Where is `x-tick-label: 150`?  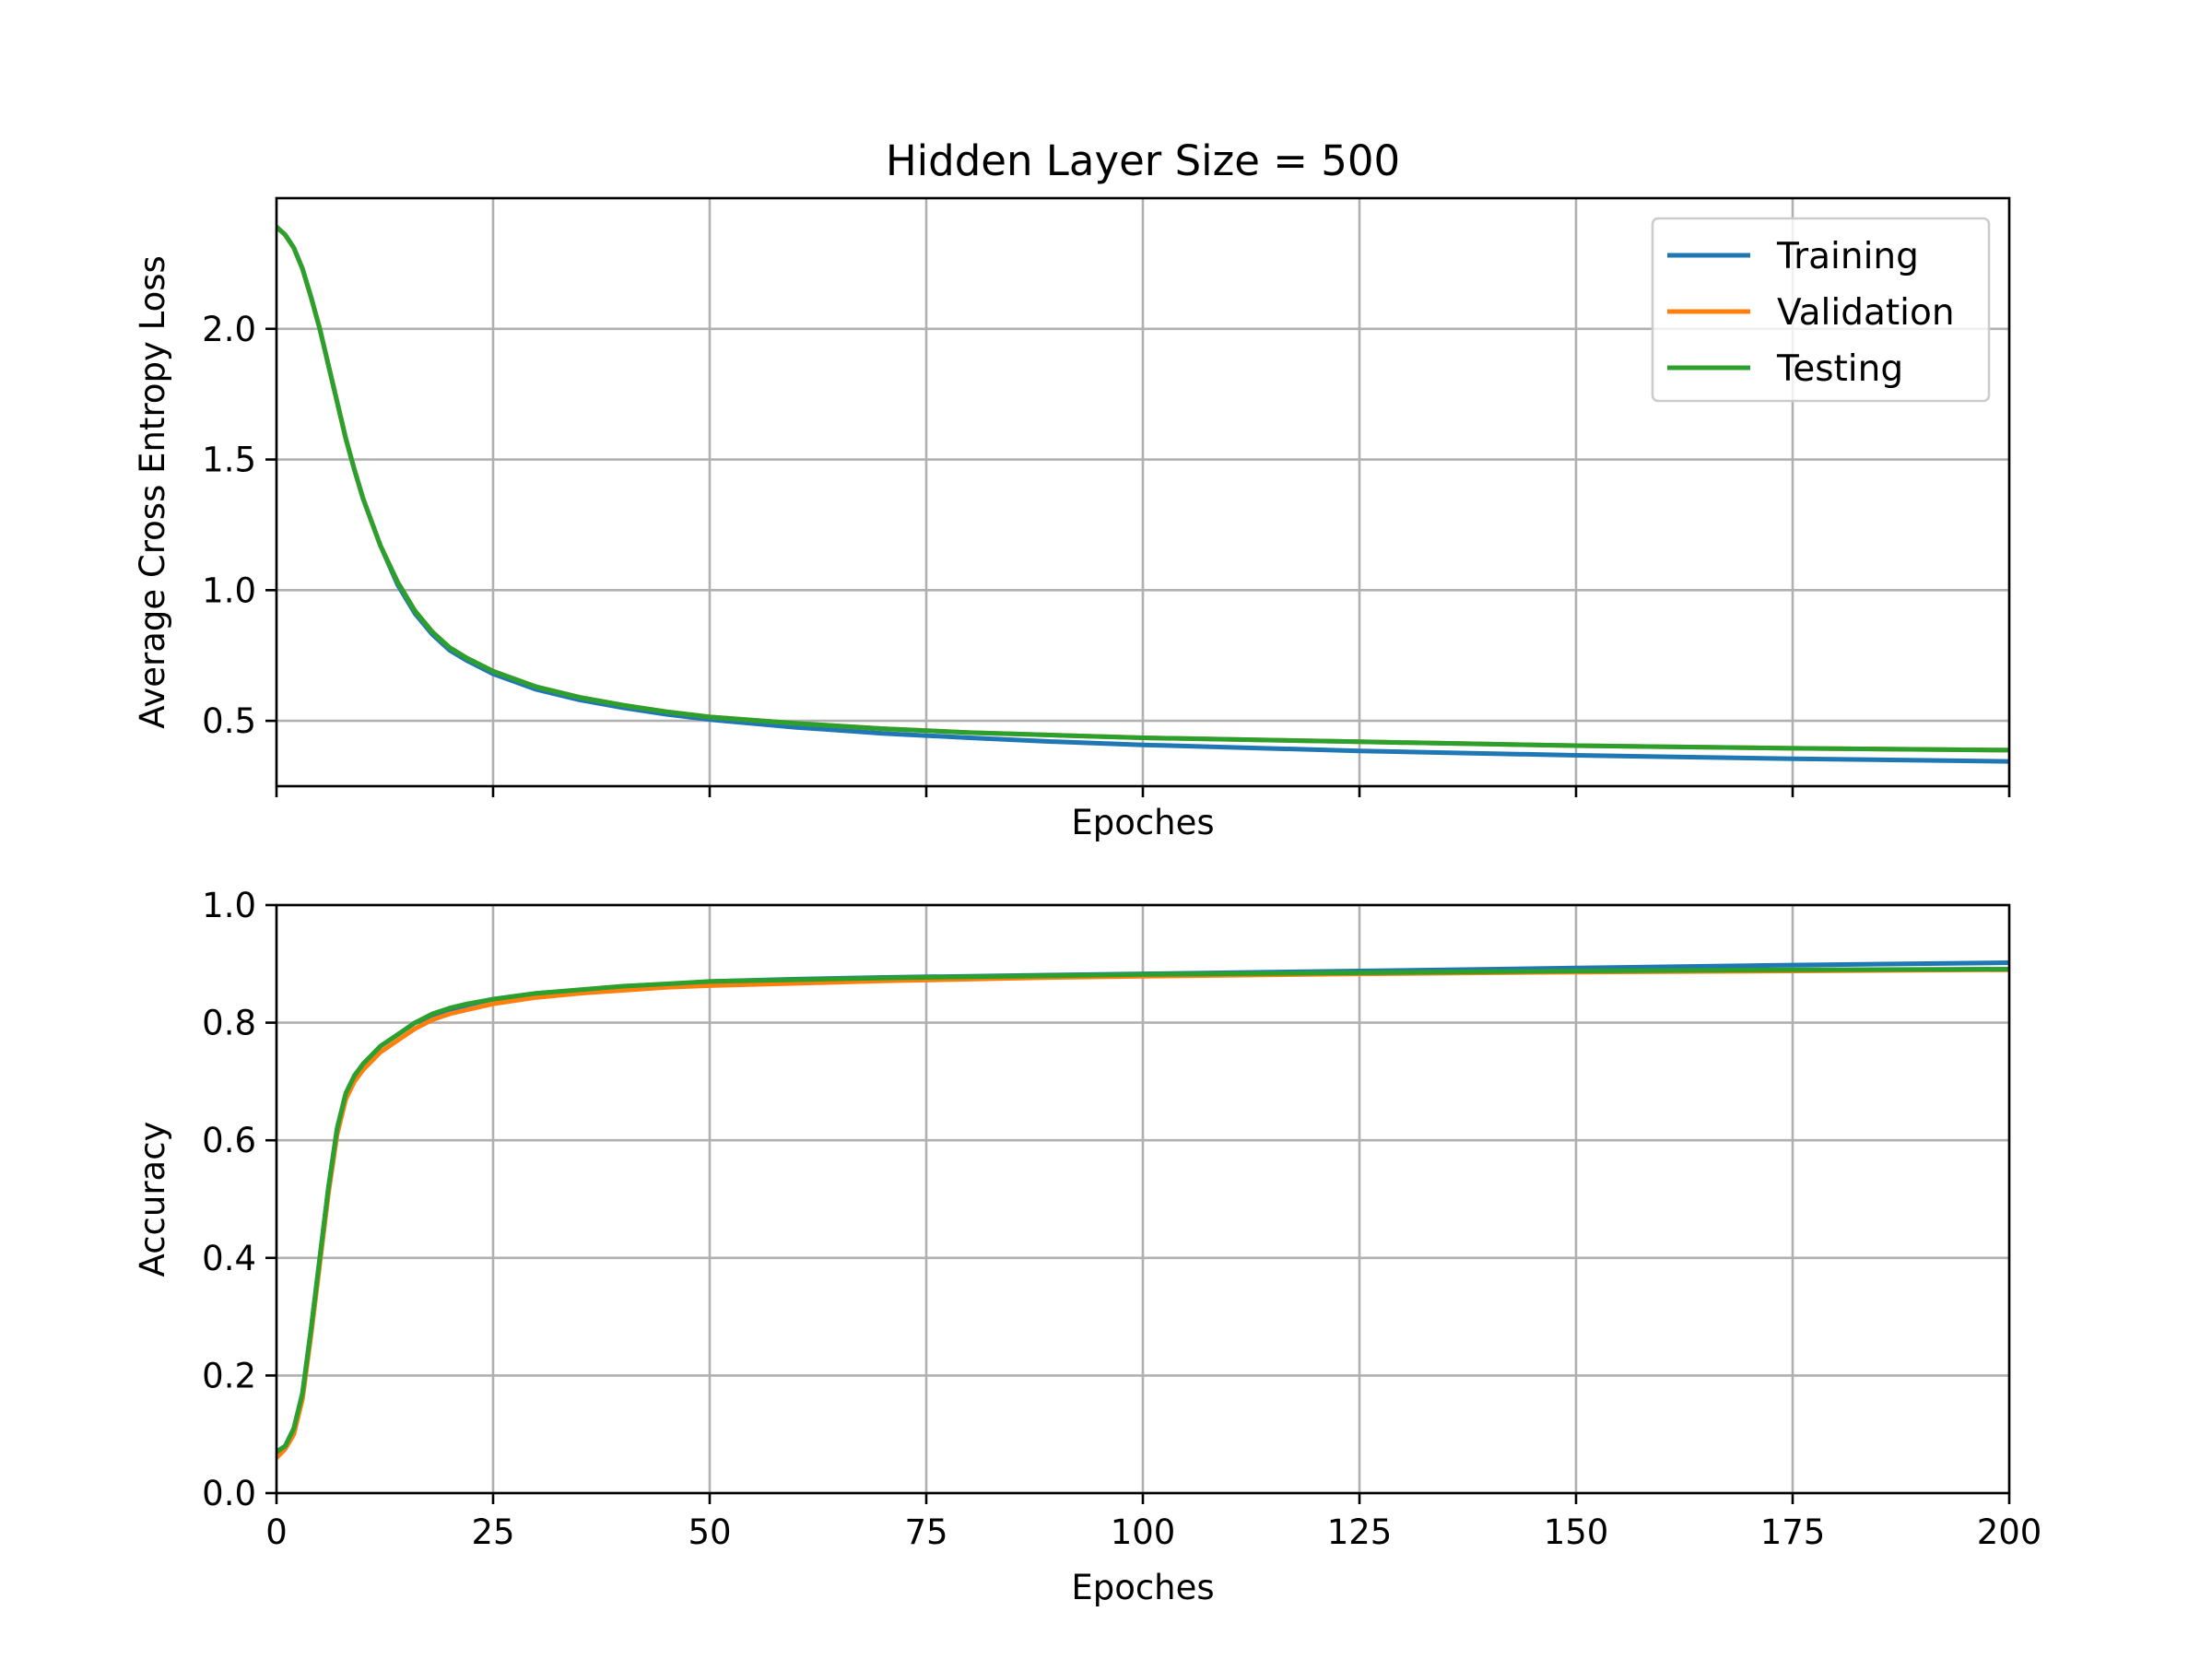 x-tick-label: 150 is located at coordinates (1576, 1532).